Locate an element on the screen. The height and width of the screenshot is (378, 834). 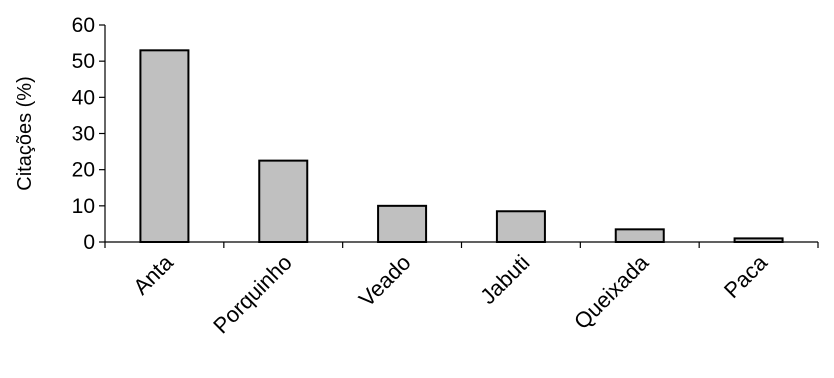
y-tick-label: 20 is located at coordinates (83, 170).